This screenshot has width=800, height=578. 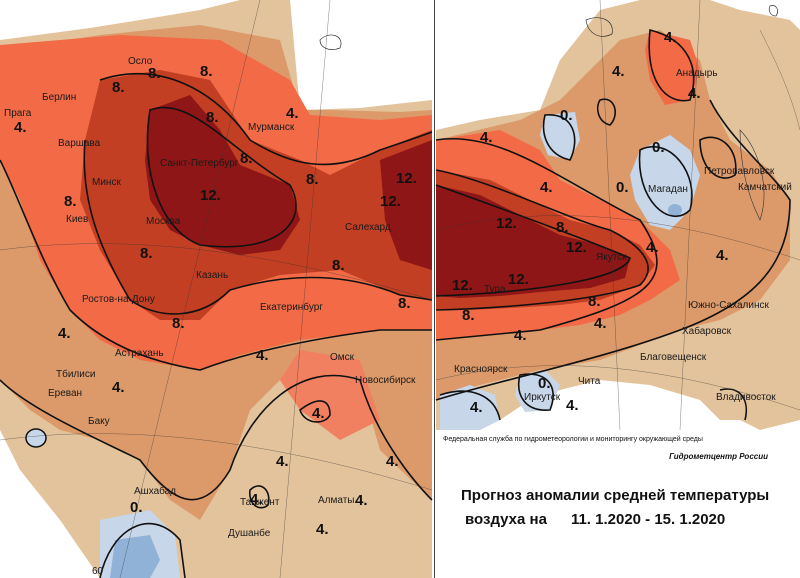 I want to click on city-moscow: Москва, so click(x=163, y=221).